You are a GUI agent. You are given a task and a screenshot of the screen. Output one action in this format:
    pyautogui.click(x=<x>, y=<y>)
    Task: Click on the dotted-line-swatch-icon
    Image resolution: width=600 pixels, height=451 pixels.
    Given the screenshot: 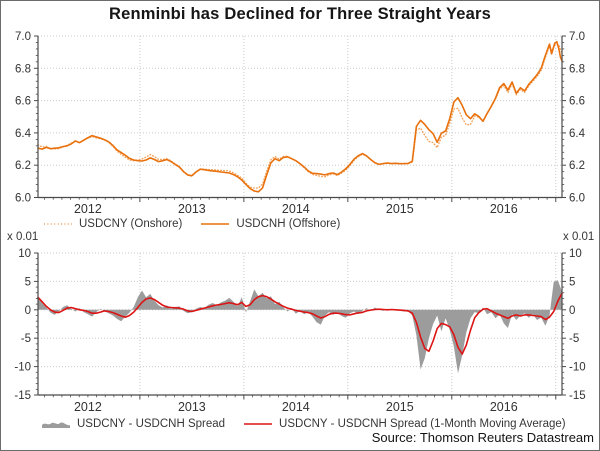 What is the action you would take?
    pyautogui.click(x=58, y=224)
    